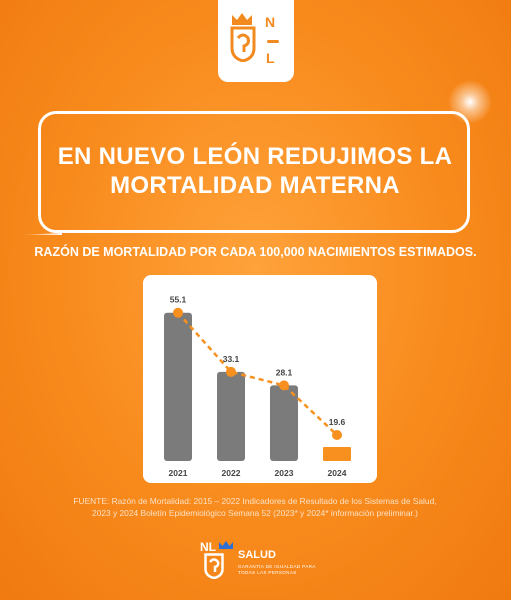 This screenshot has width=511, height=600. Describe the element at coordinates (231, 473) in the screenshot. I see `tick-label-2022: 2022` at that location.